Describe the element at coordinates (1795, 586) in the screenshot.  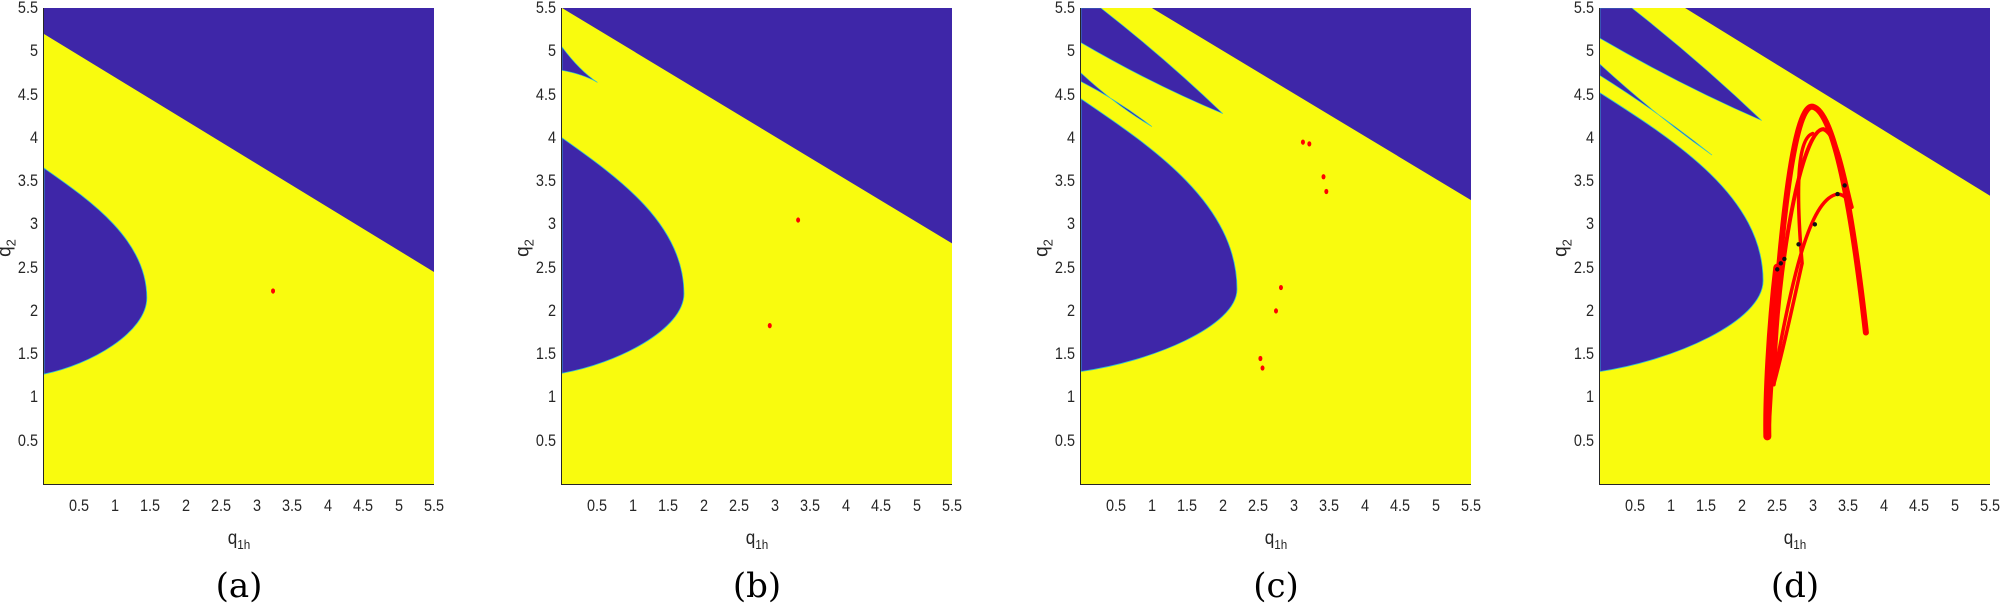
I see `panel-caption: (d)` at that location.